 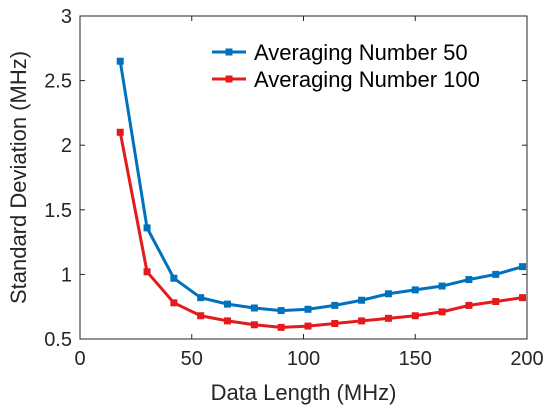 What do you see at coordinates (58, 340) in the screenshot?
I see `y-tick-label: 0.5` at bounding box center [58, 340].